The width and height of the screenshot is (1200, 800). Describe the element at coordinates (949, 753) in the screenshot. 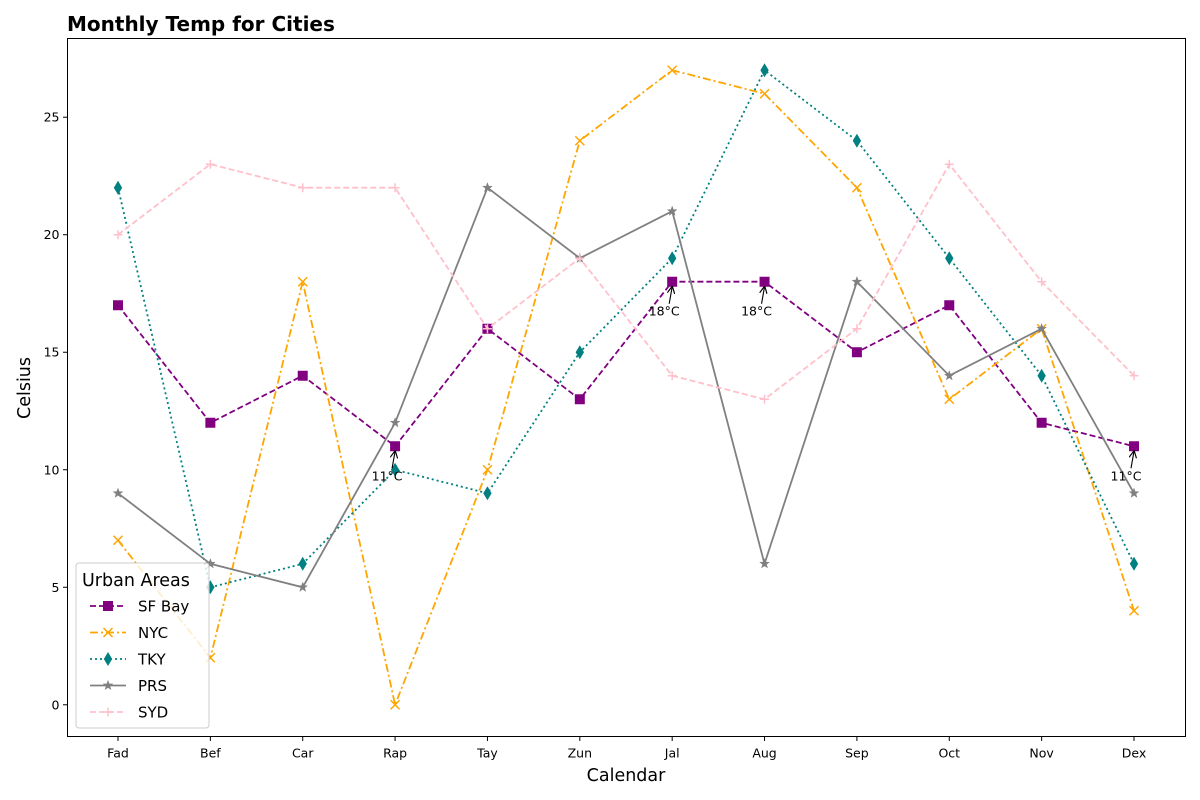

I see `x-tick-label: Oct` at that location.